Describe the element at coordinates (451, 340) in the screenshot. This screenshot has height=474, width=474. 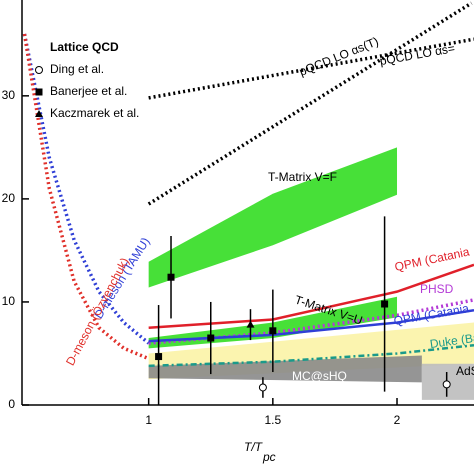
I see `series-label: Duke (Ba` at that location.